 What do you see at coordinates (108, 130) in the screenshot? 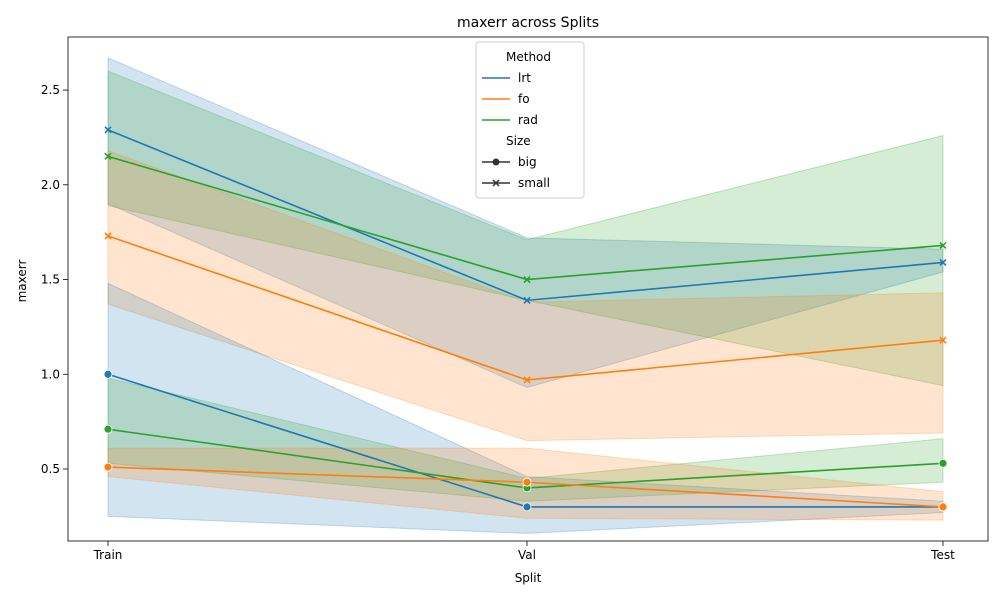
I see `point-lrt-small-train` at bounding box center [108, 130].